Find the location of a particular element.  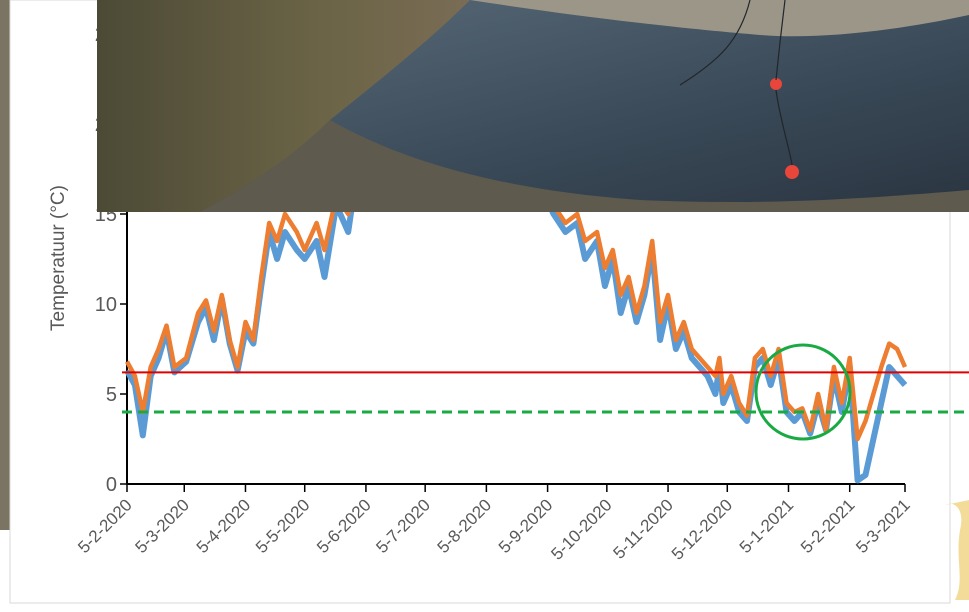

photo-edge is located at coordinates (5, 265).